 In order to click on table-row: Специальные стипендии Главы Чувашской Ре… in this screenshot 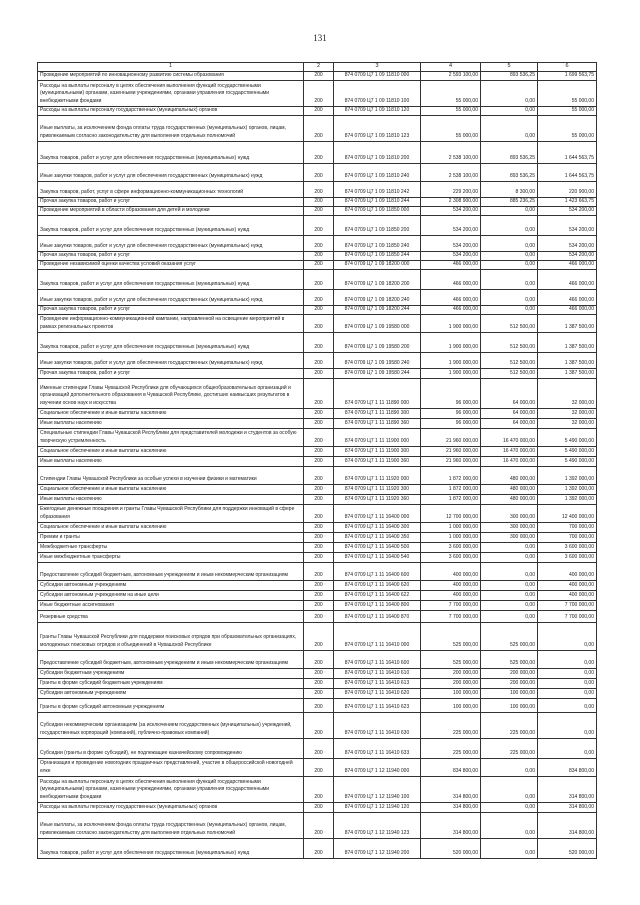, I will do `click(317, 437)`.